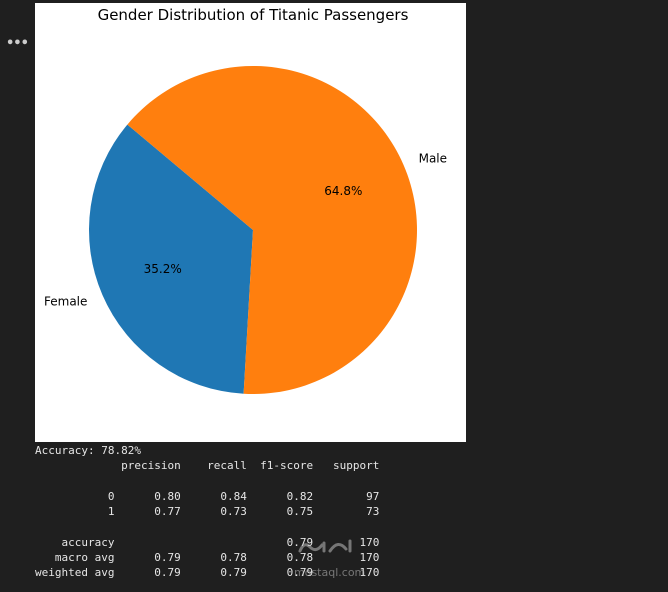  I want to click on mostaql-watermark: mostaql.com, so click(329, 559).